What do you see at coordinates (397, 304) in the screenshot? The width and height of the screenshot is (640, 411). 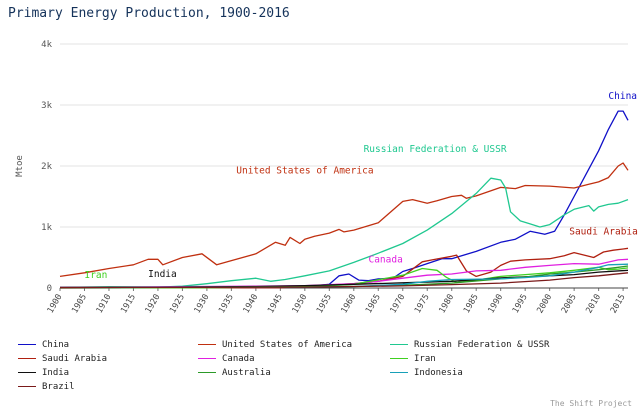 I see `x-tick-label: 1970` at bounding box center [397, 304].